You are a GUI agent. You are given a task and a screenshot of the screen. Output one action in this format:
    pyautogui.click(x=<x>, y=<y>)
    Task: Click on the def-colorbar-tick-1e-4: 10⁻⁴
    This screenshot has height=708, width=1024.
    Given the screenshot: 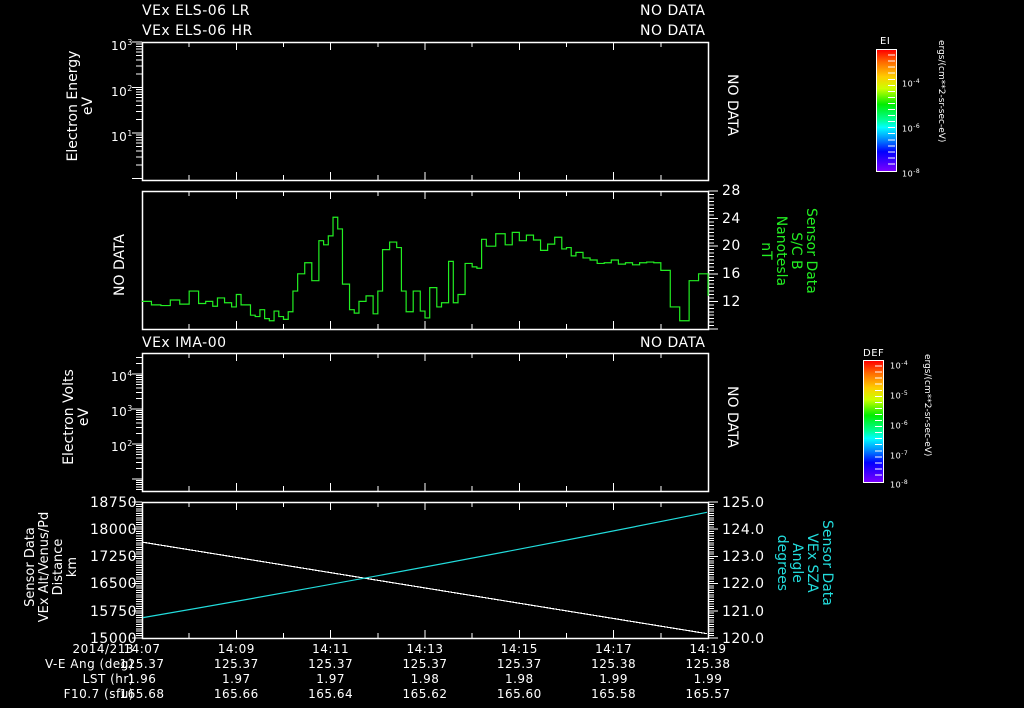 What is the action you would take?
    pyautogui.click(x=899, y=365)
    